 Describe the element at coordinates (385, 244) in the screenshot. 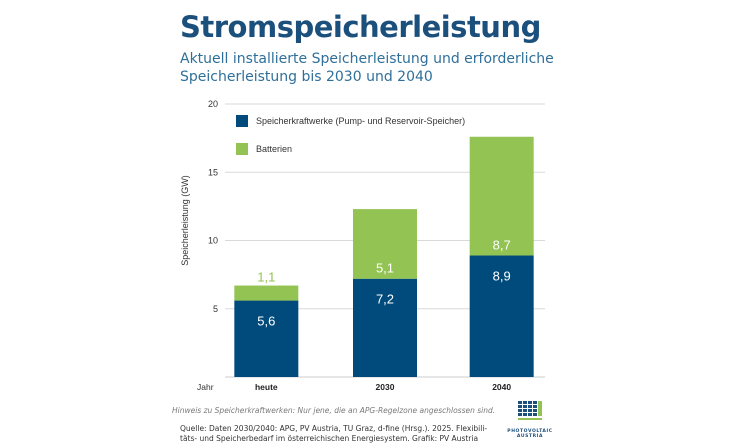

I see `bar-2030-batterien` at that location.